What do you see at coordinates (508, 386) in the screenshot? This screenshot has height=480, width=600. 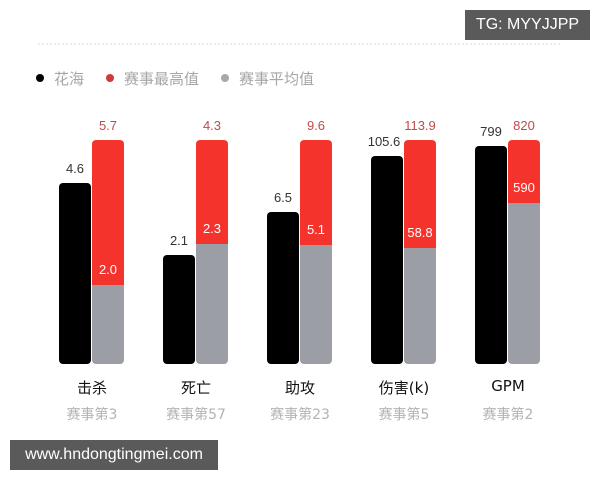 I see `category-label: GPM` at bounding box center [508, 386].